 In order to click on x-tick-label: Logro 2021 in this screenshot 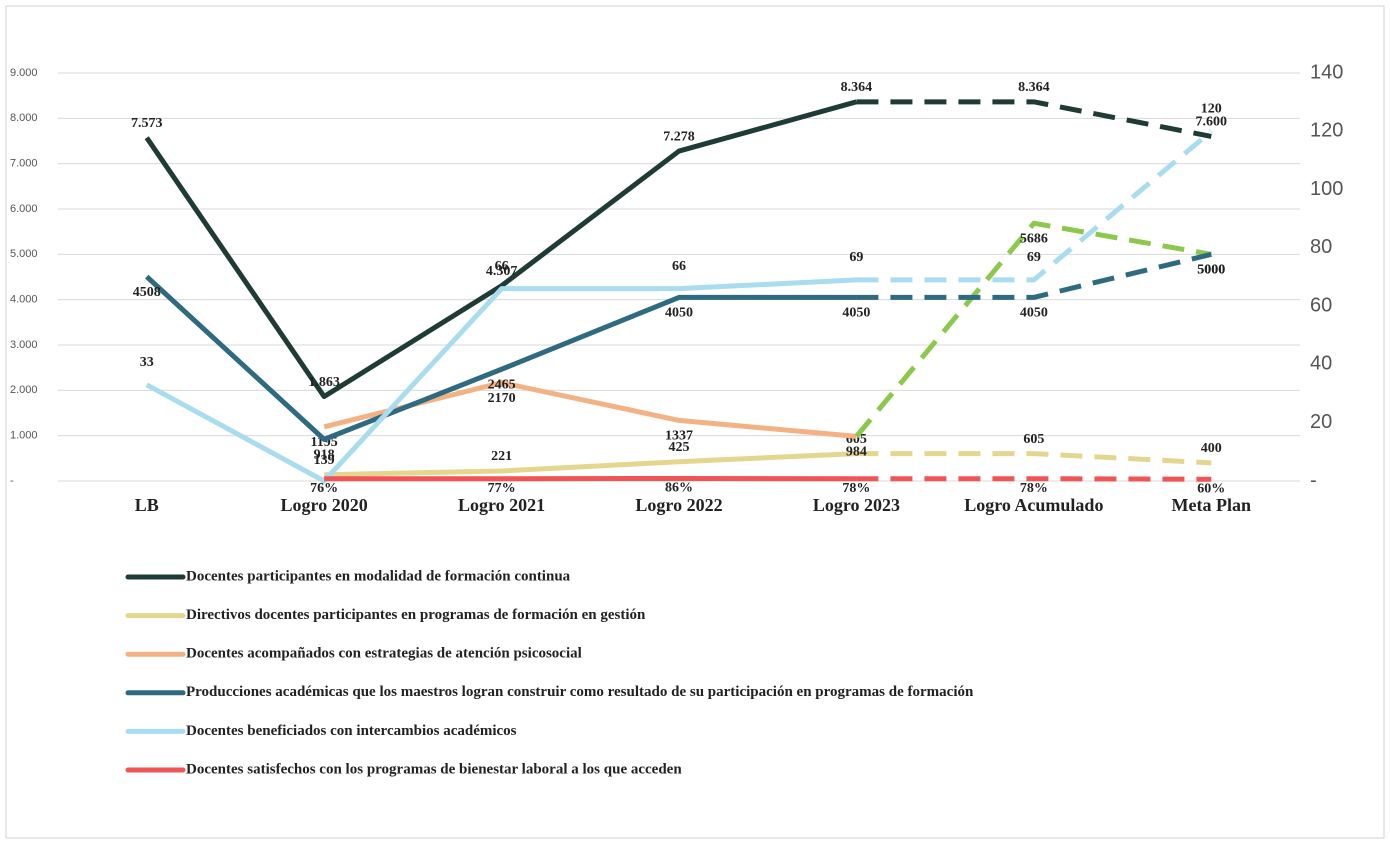, I will do `click(501, 505)`.